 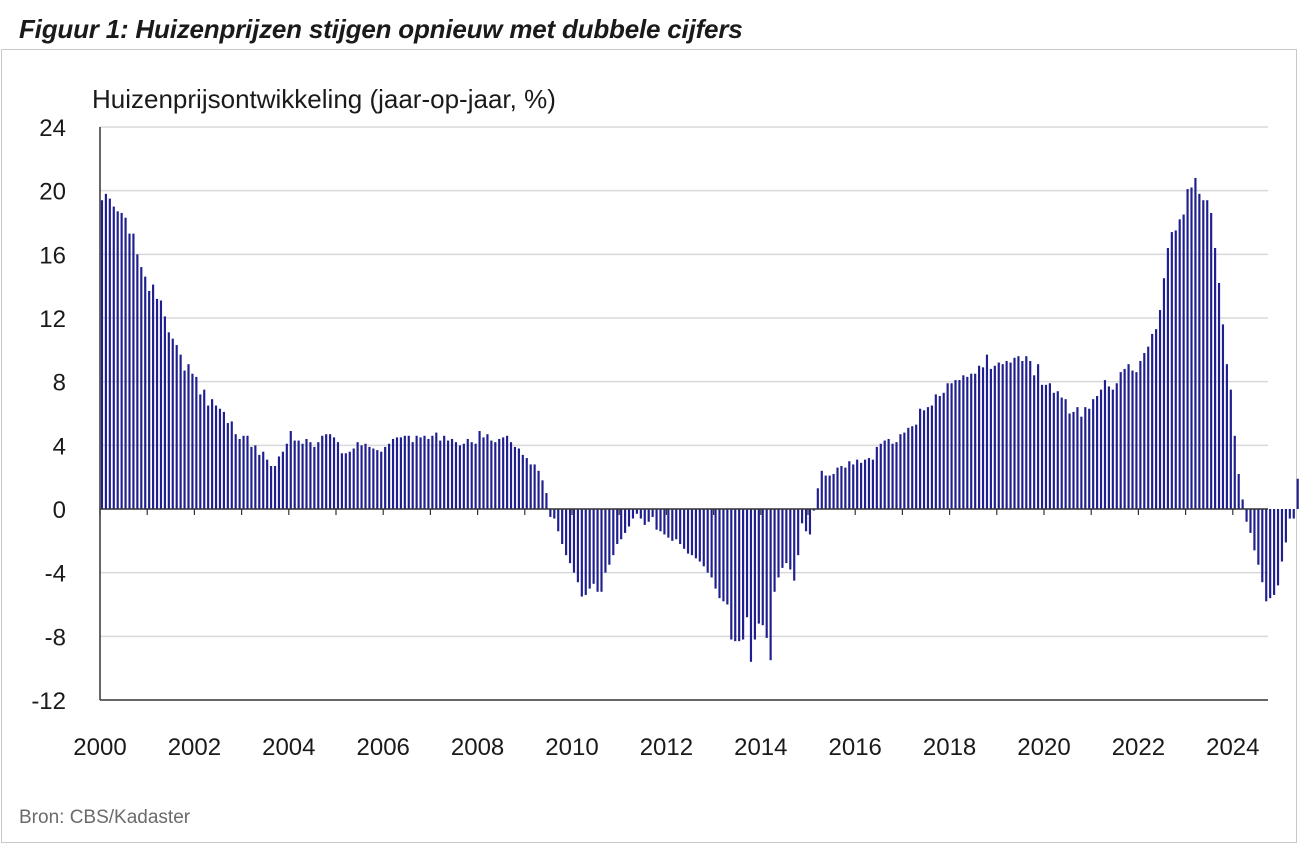 I want to click on x-tick-label: 2008, so click(x=477, y=747).